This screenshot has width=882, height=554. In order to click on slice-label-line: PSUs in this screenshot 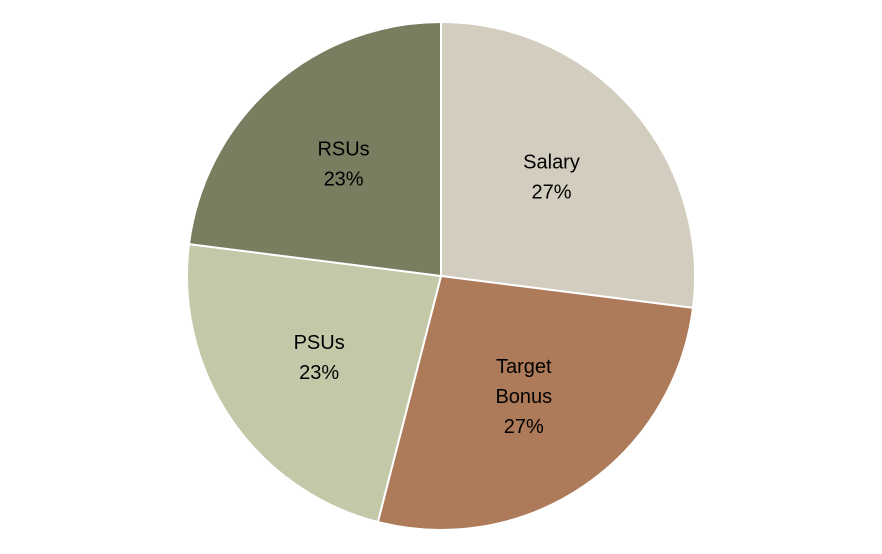, I will do `click(319, 343)`.